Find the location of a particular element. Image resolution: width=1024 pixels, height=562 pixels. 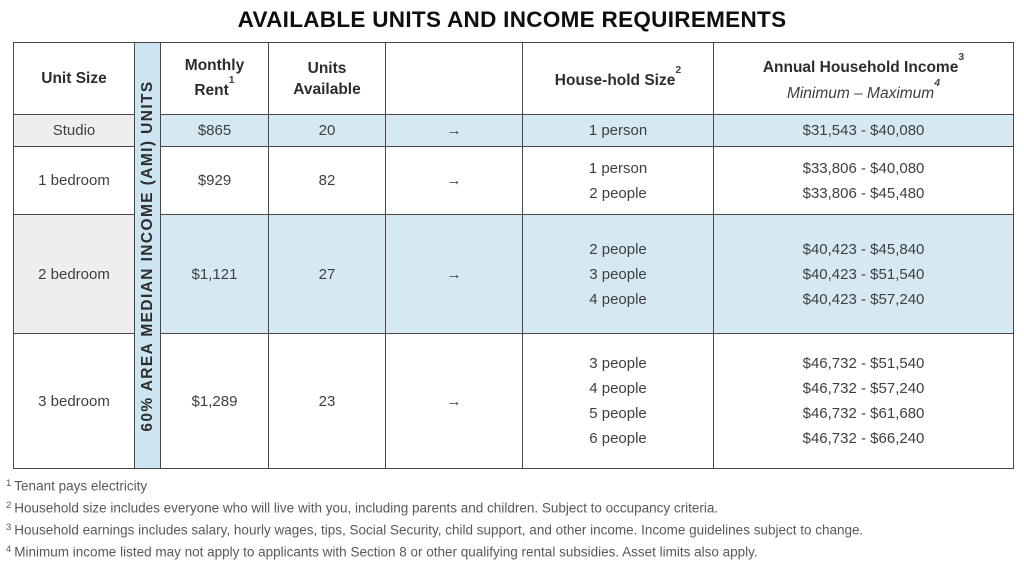

ami-vertical-label: 60% AREA MEDIAN INCOME (AMI) UNITS is located at coordinates (147, 255).